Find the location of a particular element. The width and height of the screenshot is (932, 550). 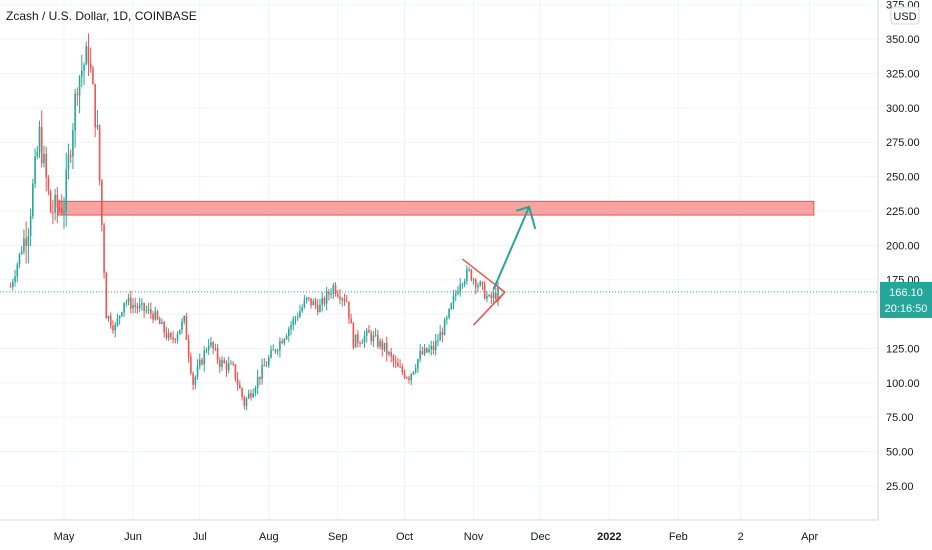

symbol-title: Zcash / U.S. Dollar, 1D, COINBASE is located at coordinates (101, 16).